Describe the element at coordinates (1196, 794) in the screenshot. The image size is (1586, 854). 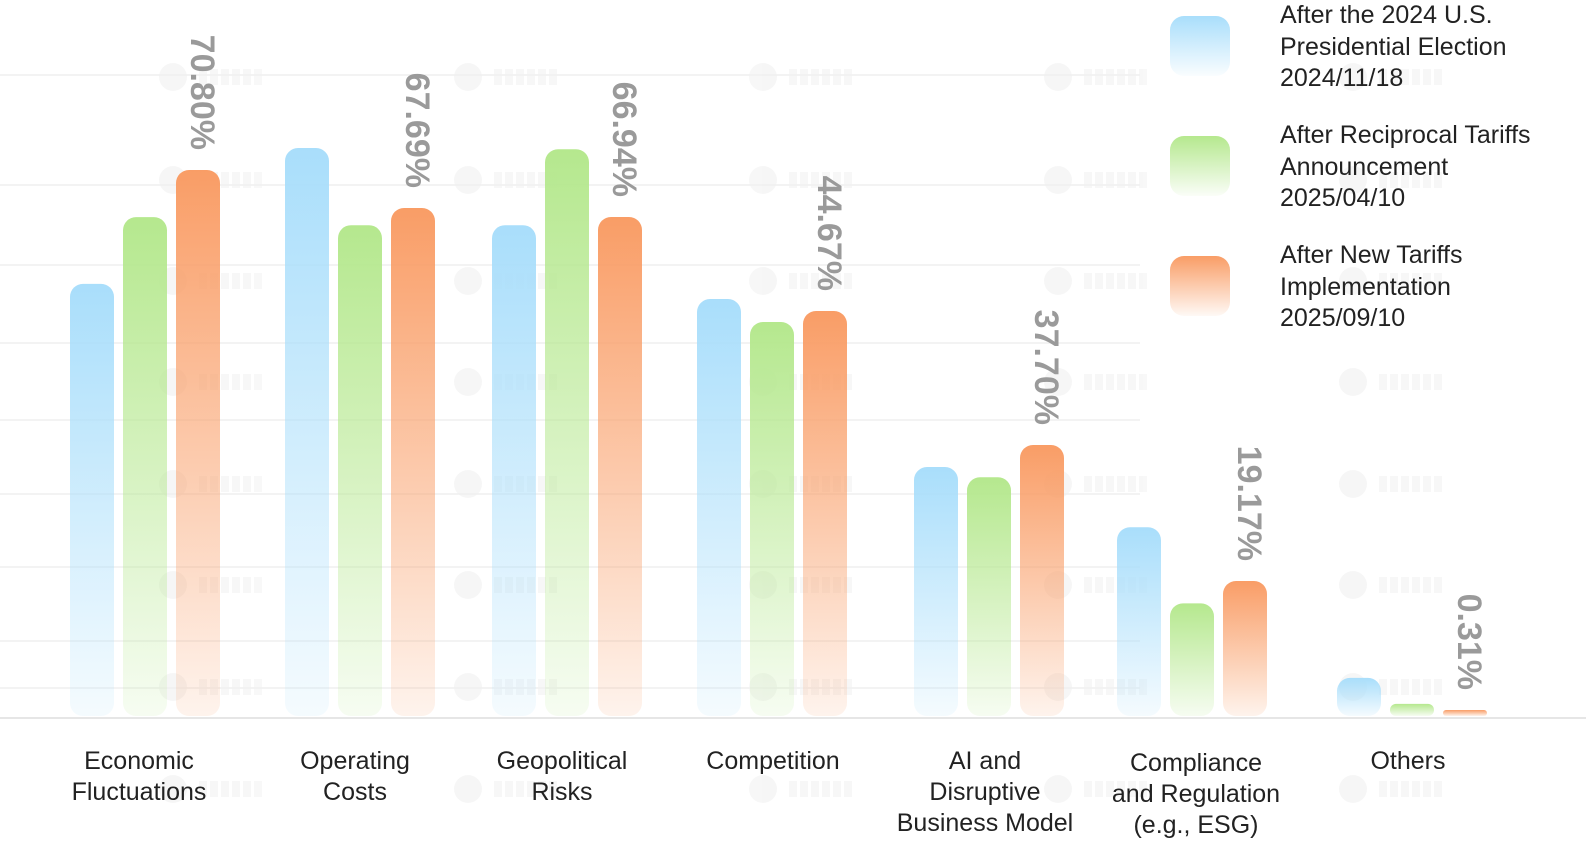
I see `category-label: Compliance and Regulation (e.g., ESG)` at that location.